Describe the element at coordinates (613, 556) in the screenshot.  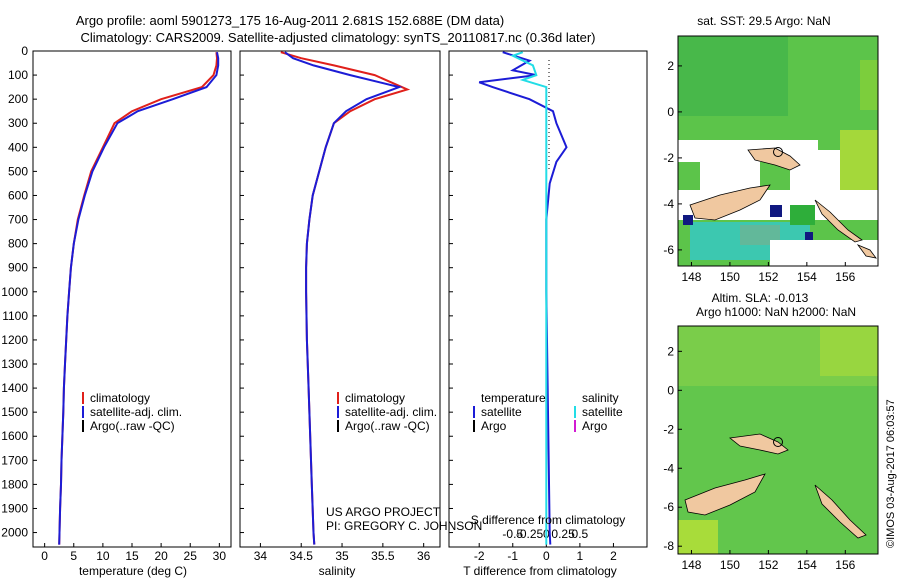
I see `difference-t-tick-label: 2` at that location.